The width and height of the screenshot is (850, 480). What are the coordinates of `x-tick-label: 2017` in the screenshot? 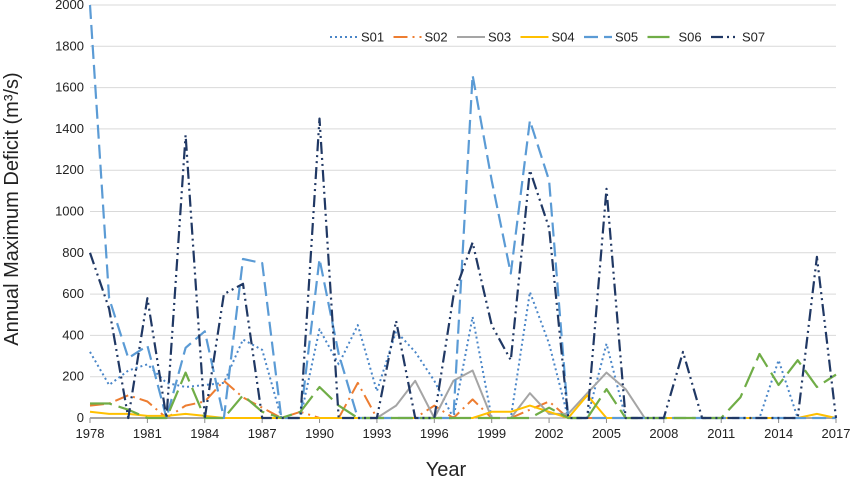 It's located at (836, 433).